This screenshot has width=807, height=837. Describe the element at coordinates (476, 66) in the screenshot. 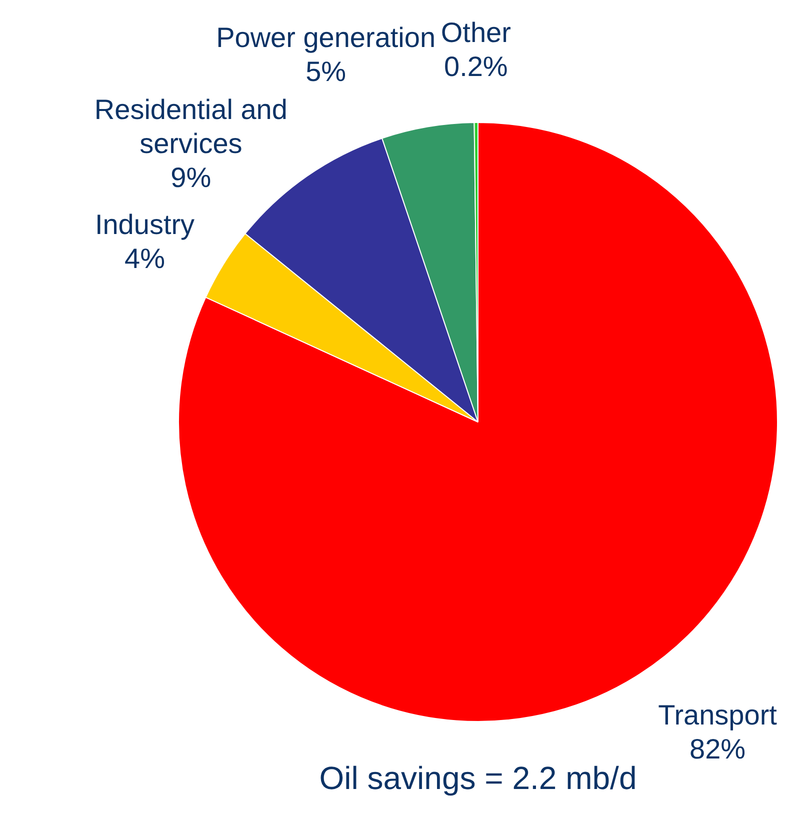

I see `data-label: 0.2%` at that location.